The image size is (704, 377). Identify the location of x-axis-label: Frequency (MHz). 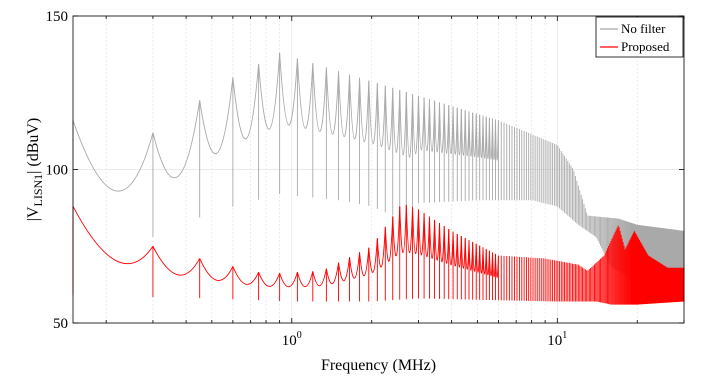
(378, 365).